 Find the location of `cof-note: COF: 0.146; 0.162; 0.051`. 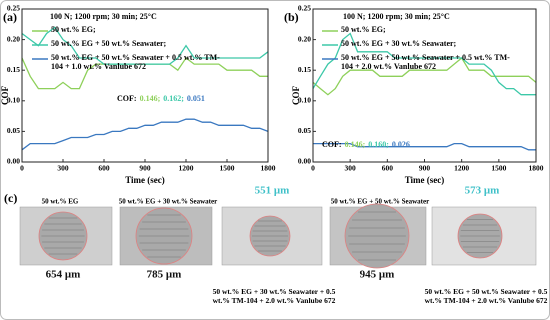

cof-note: COF: 0.146; 0.162; 0.051 is located at coordinates (161, 98).